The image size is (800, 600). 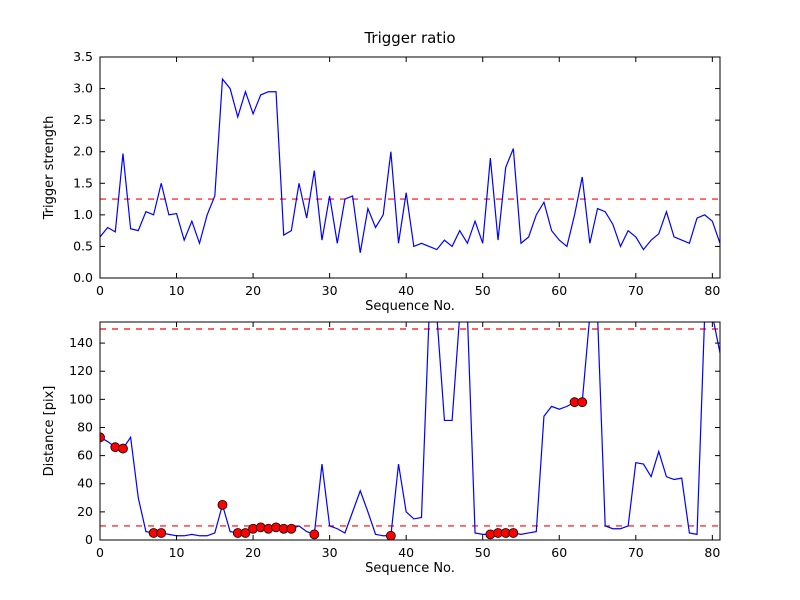 I want to click on y-tick-label: 40, so click(x=85, y=483).